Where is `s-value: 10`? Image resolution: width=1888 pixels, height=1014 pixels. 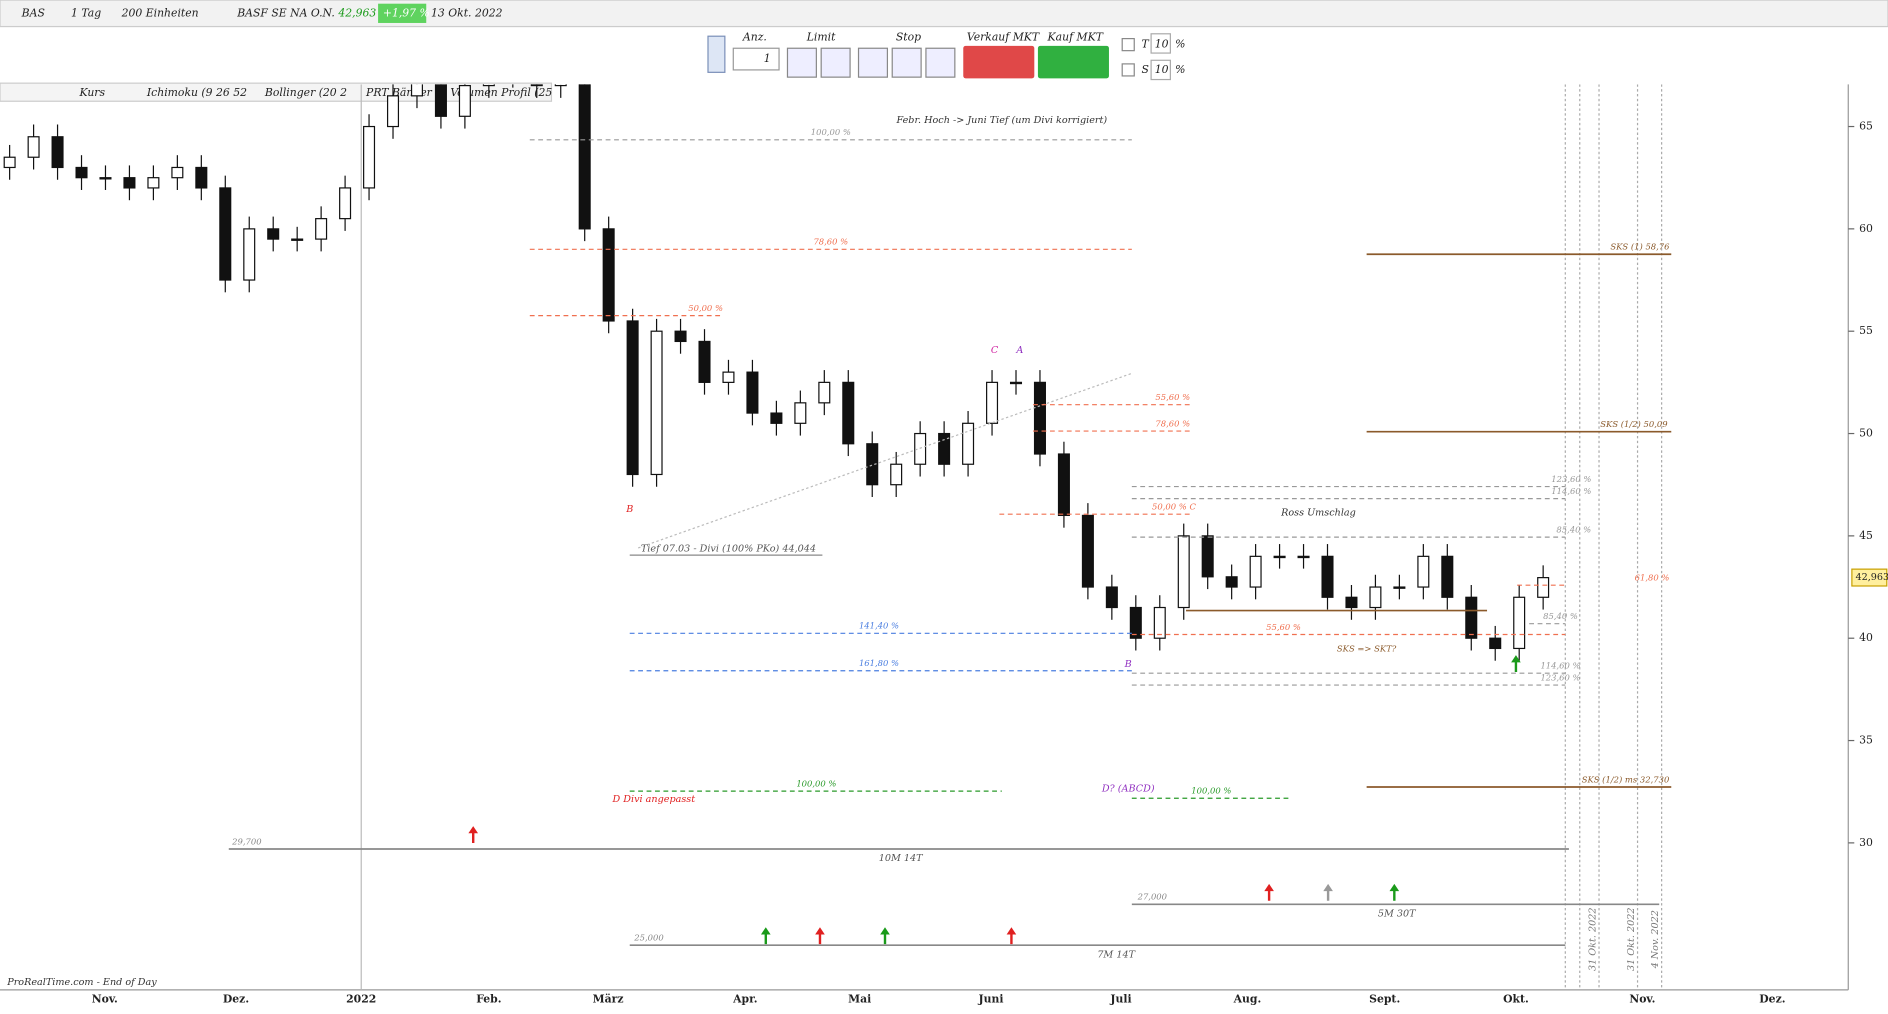 s-value: 10 is located at coordinates (1162, 69).